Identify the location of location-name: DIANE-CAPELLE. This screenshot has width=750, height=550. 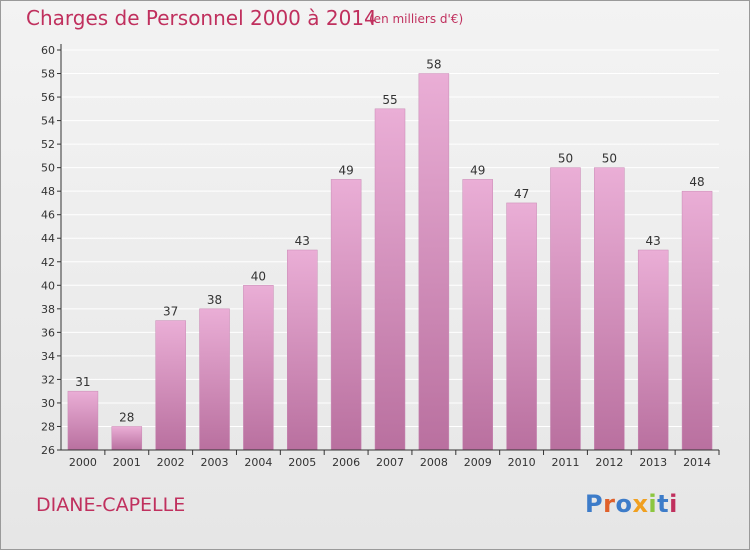
(111, 505).